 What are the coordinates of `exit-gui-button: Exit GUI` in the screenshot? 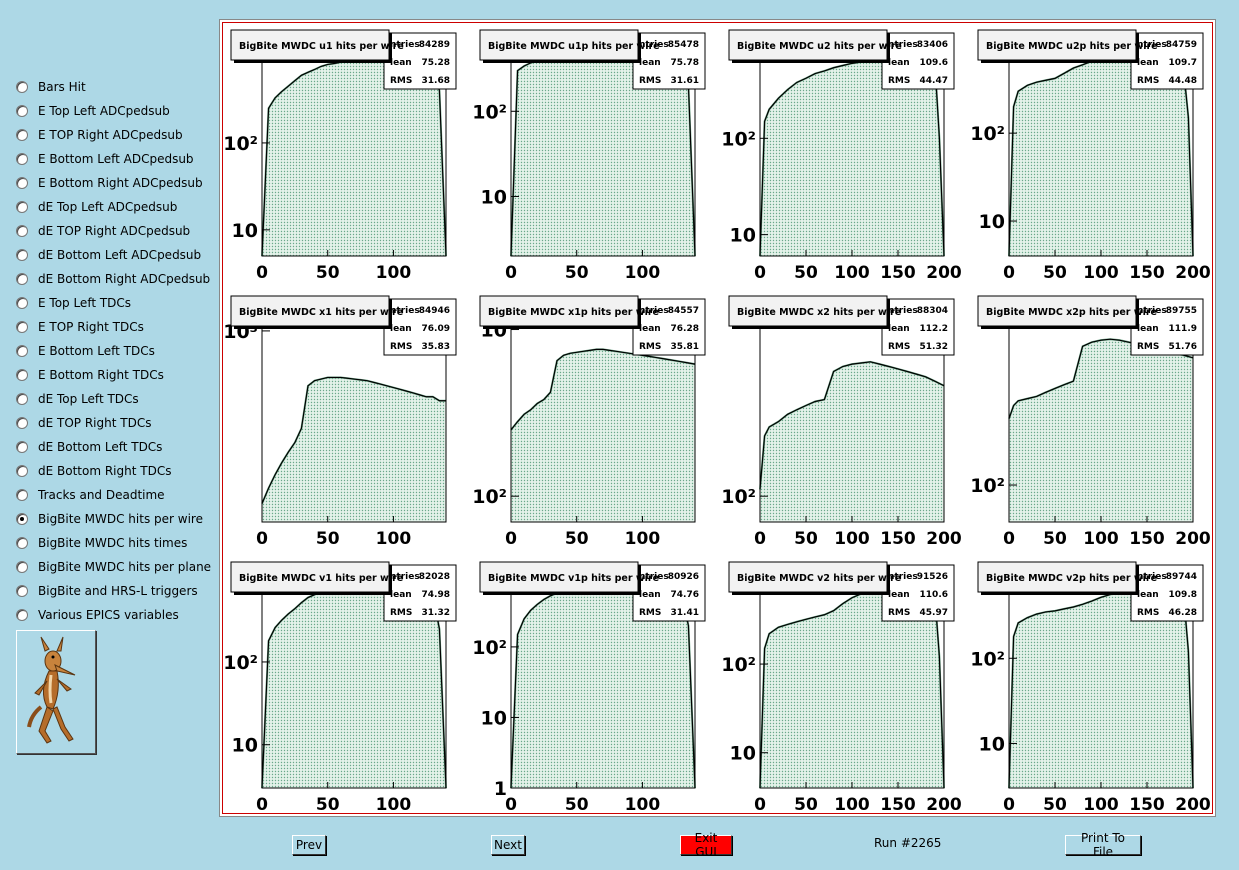 It's located at (706, 845).